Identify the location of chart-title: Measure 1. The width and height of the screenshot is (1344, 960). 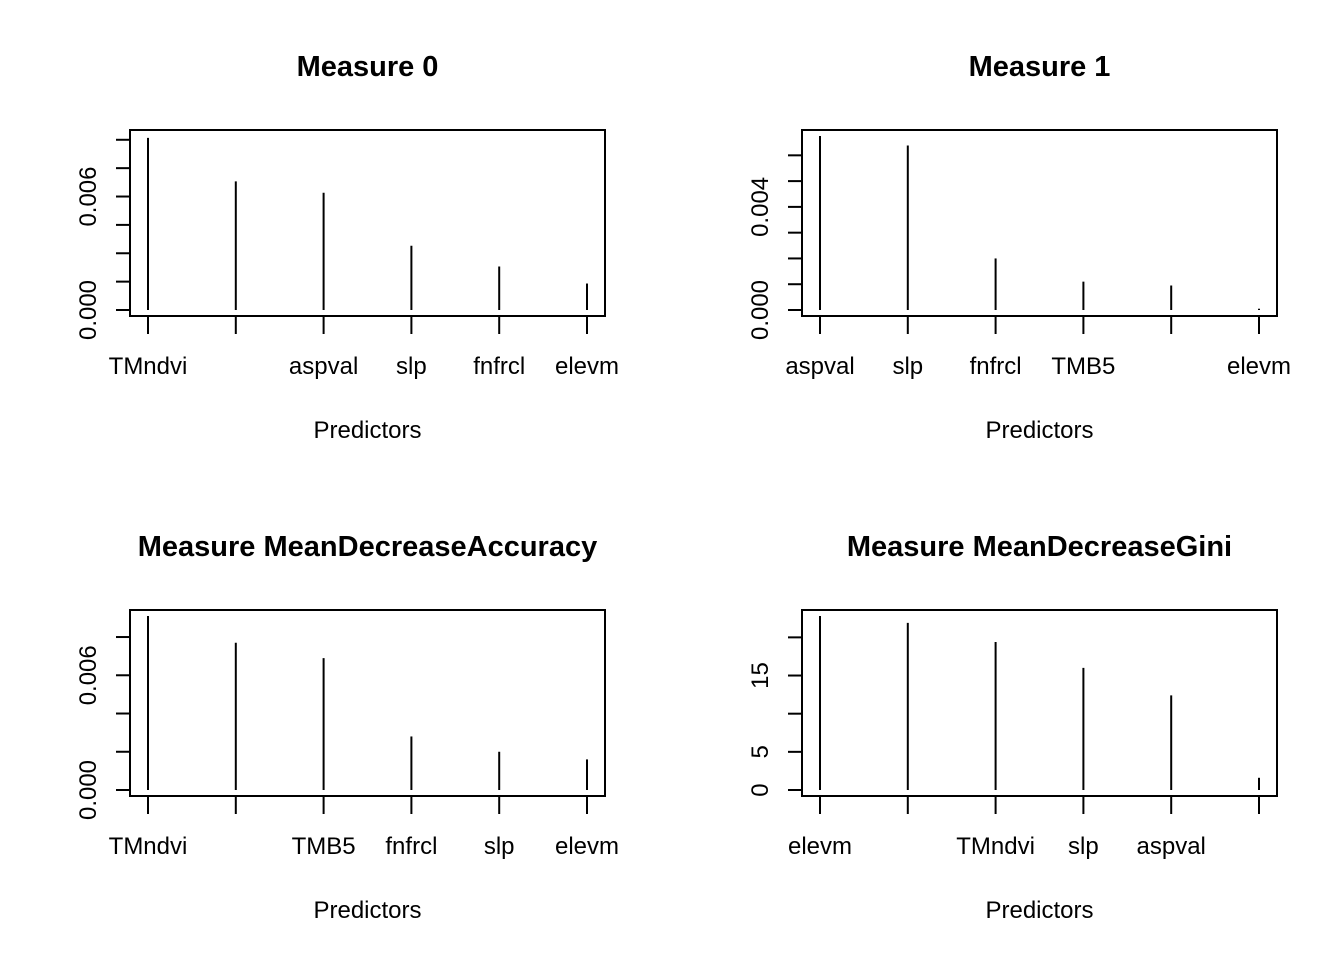
(1040, 67).